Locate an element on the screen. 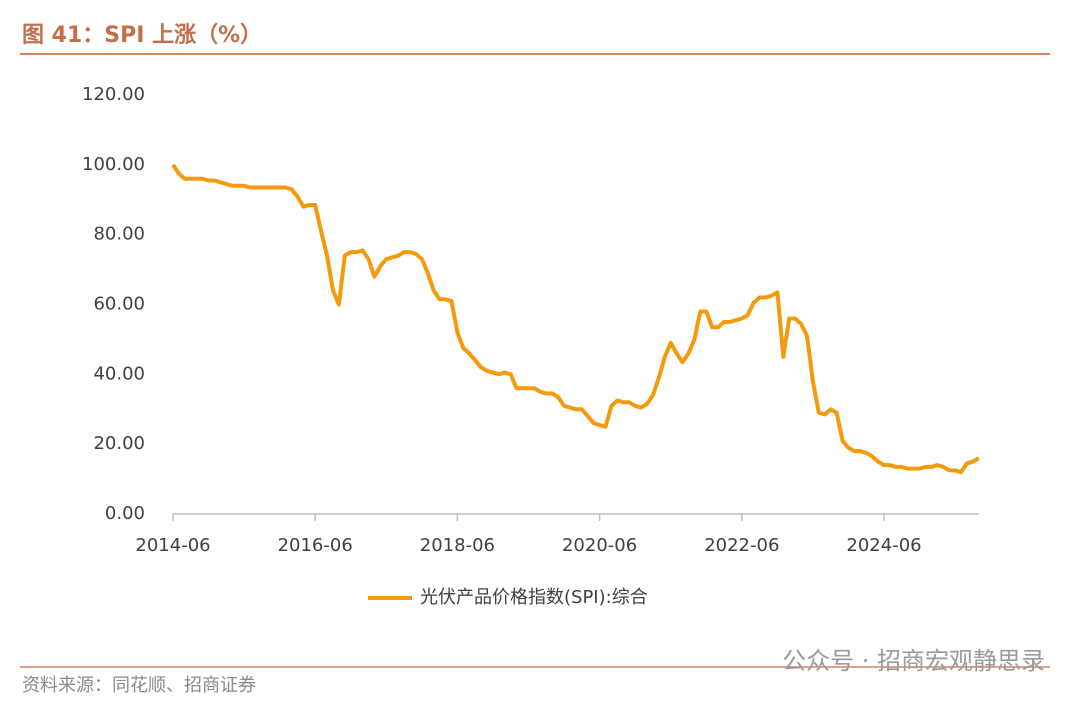  legend-label: 光伏产品价格指数(SPI):综合 is located at coordinates (534, 597).